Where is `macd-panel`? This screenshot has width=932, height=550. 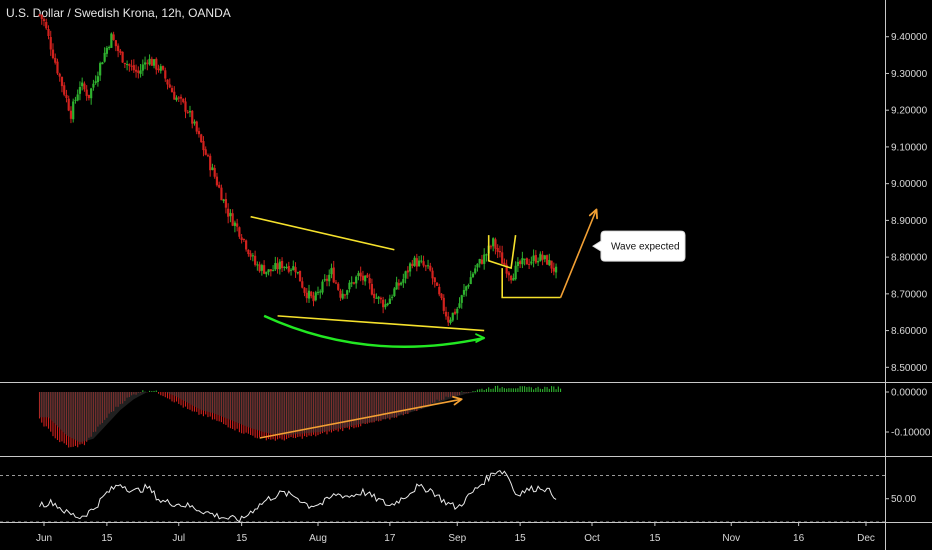 macd-panel is located at coordinates (300, 416).